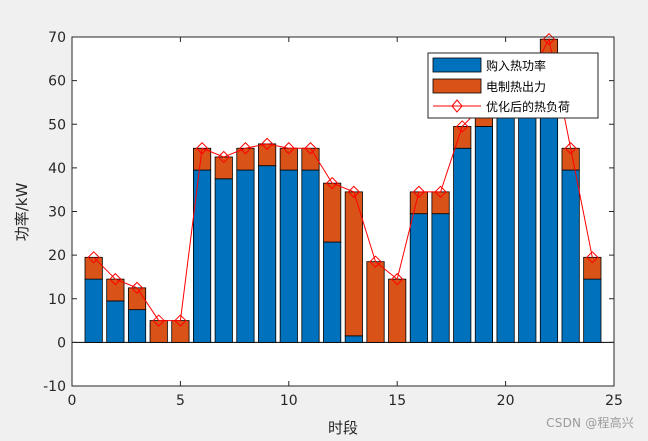 Image resolution: width=648 pixels, height=441 pixels. I want to click on y-tick-label: 60, so click(57, 82).